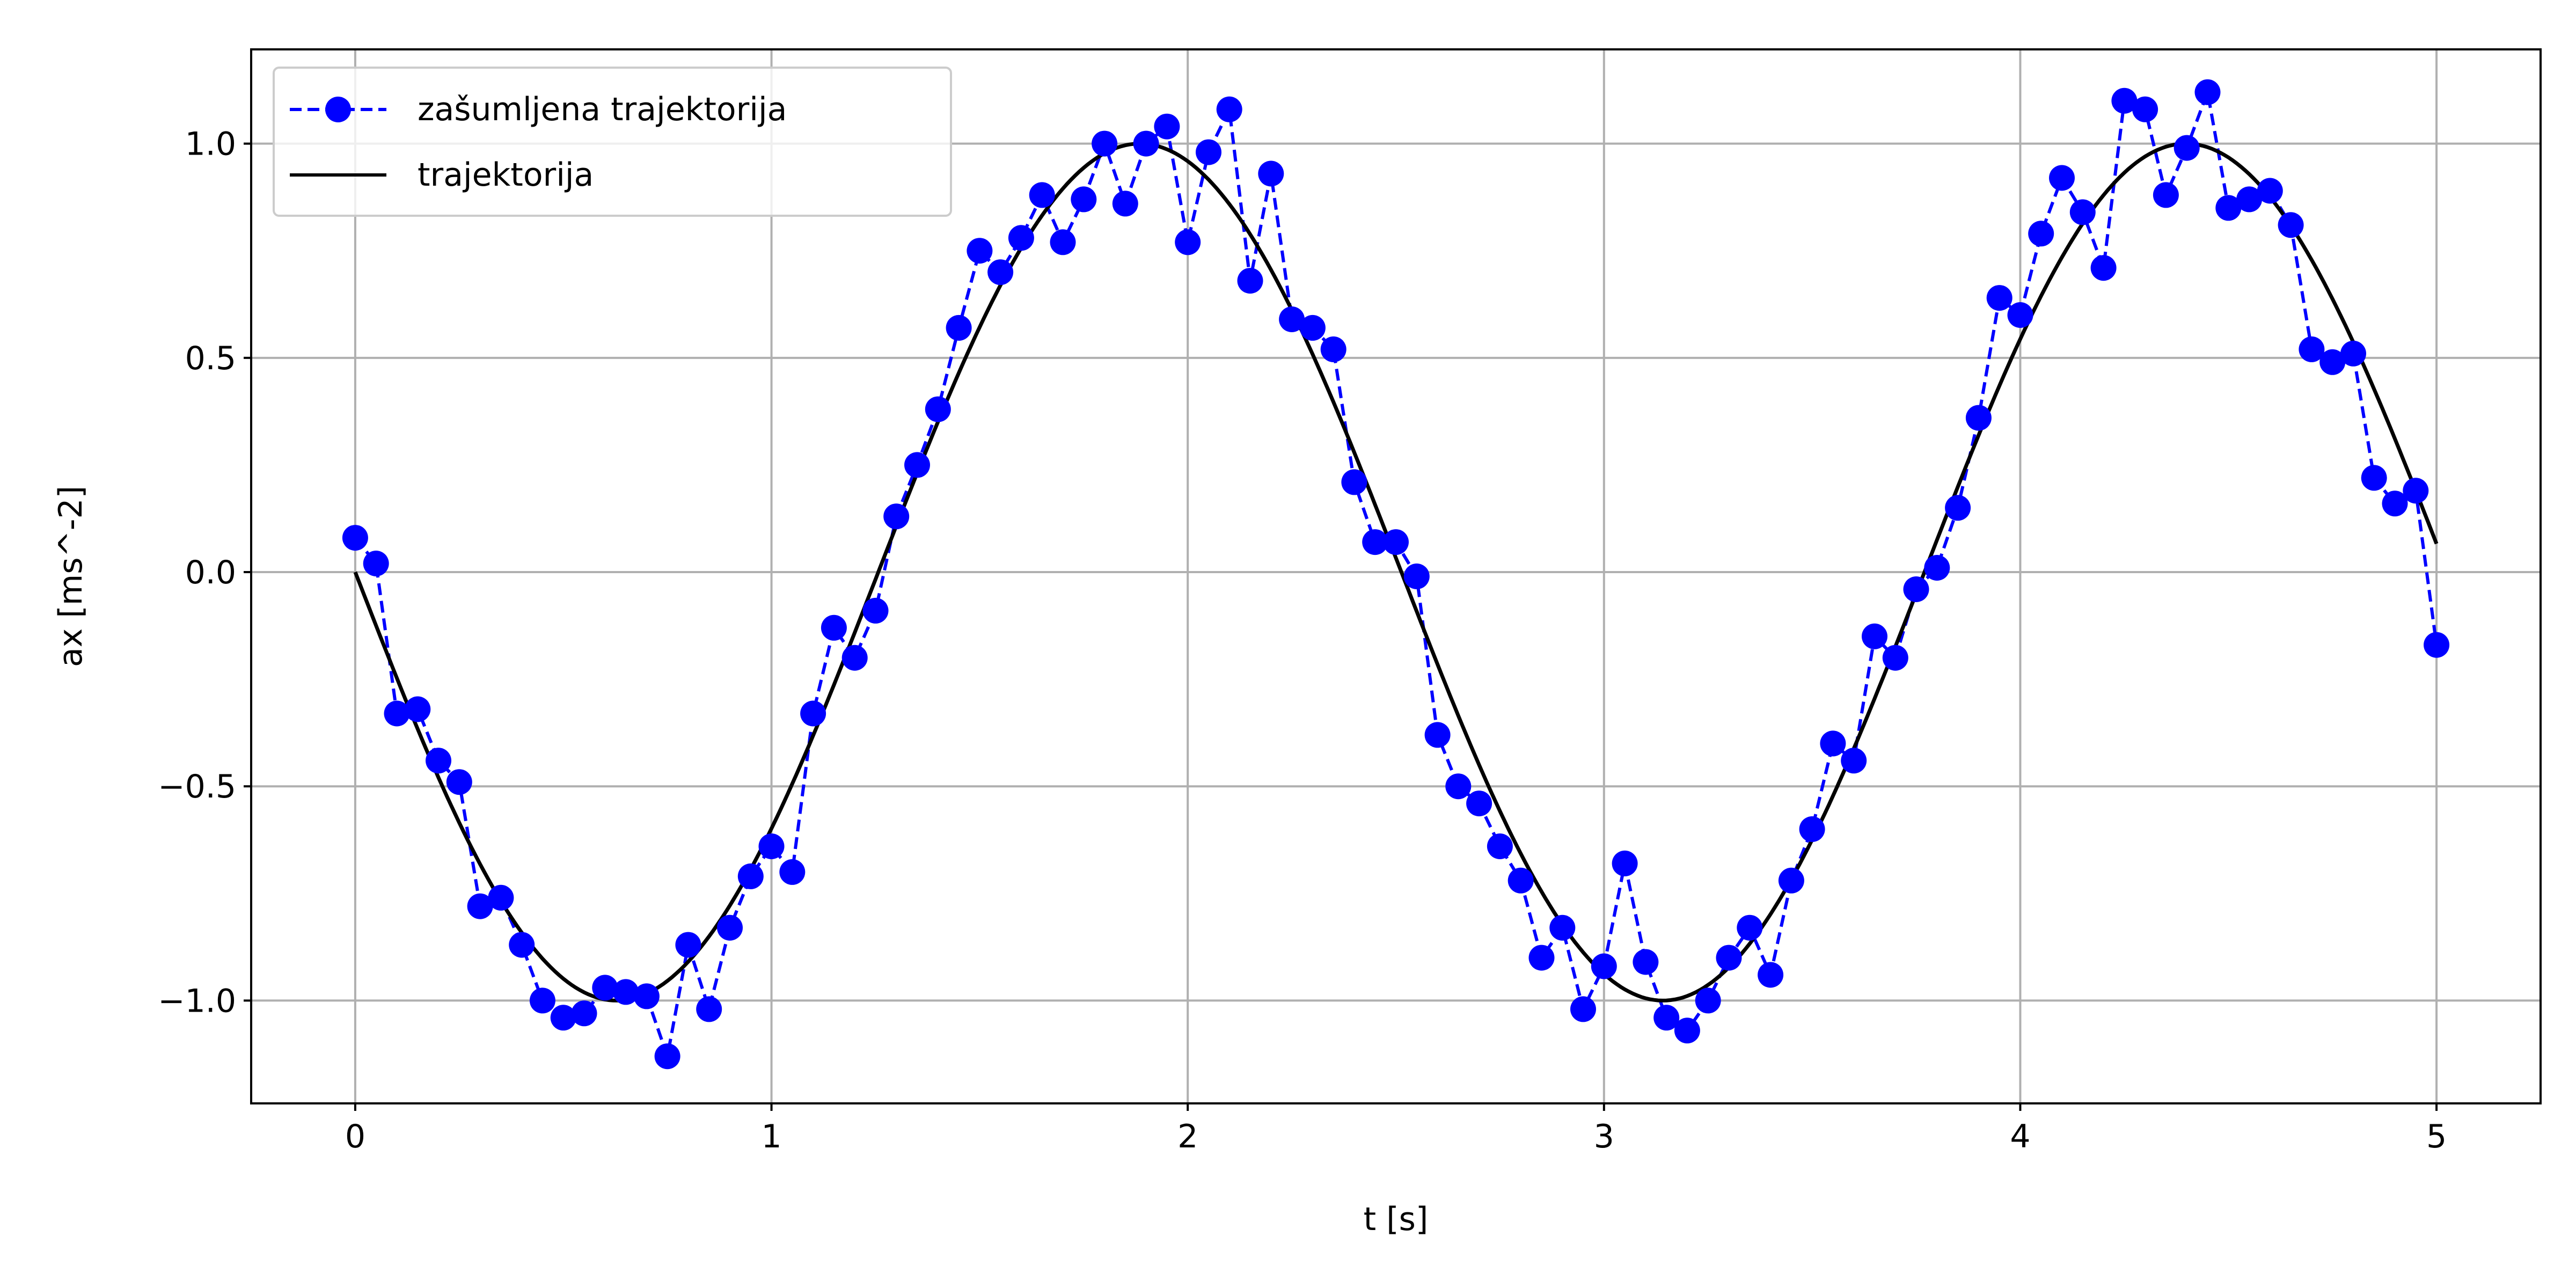 The height and width of the screenshot is (1288, 2576). I want to click on x-tick-label: 5, so click(2436, 1136).